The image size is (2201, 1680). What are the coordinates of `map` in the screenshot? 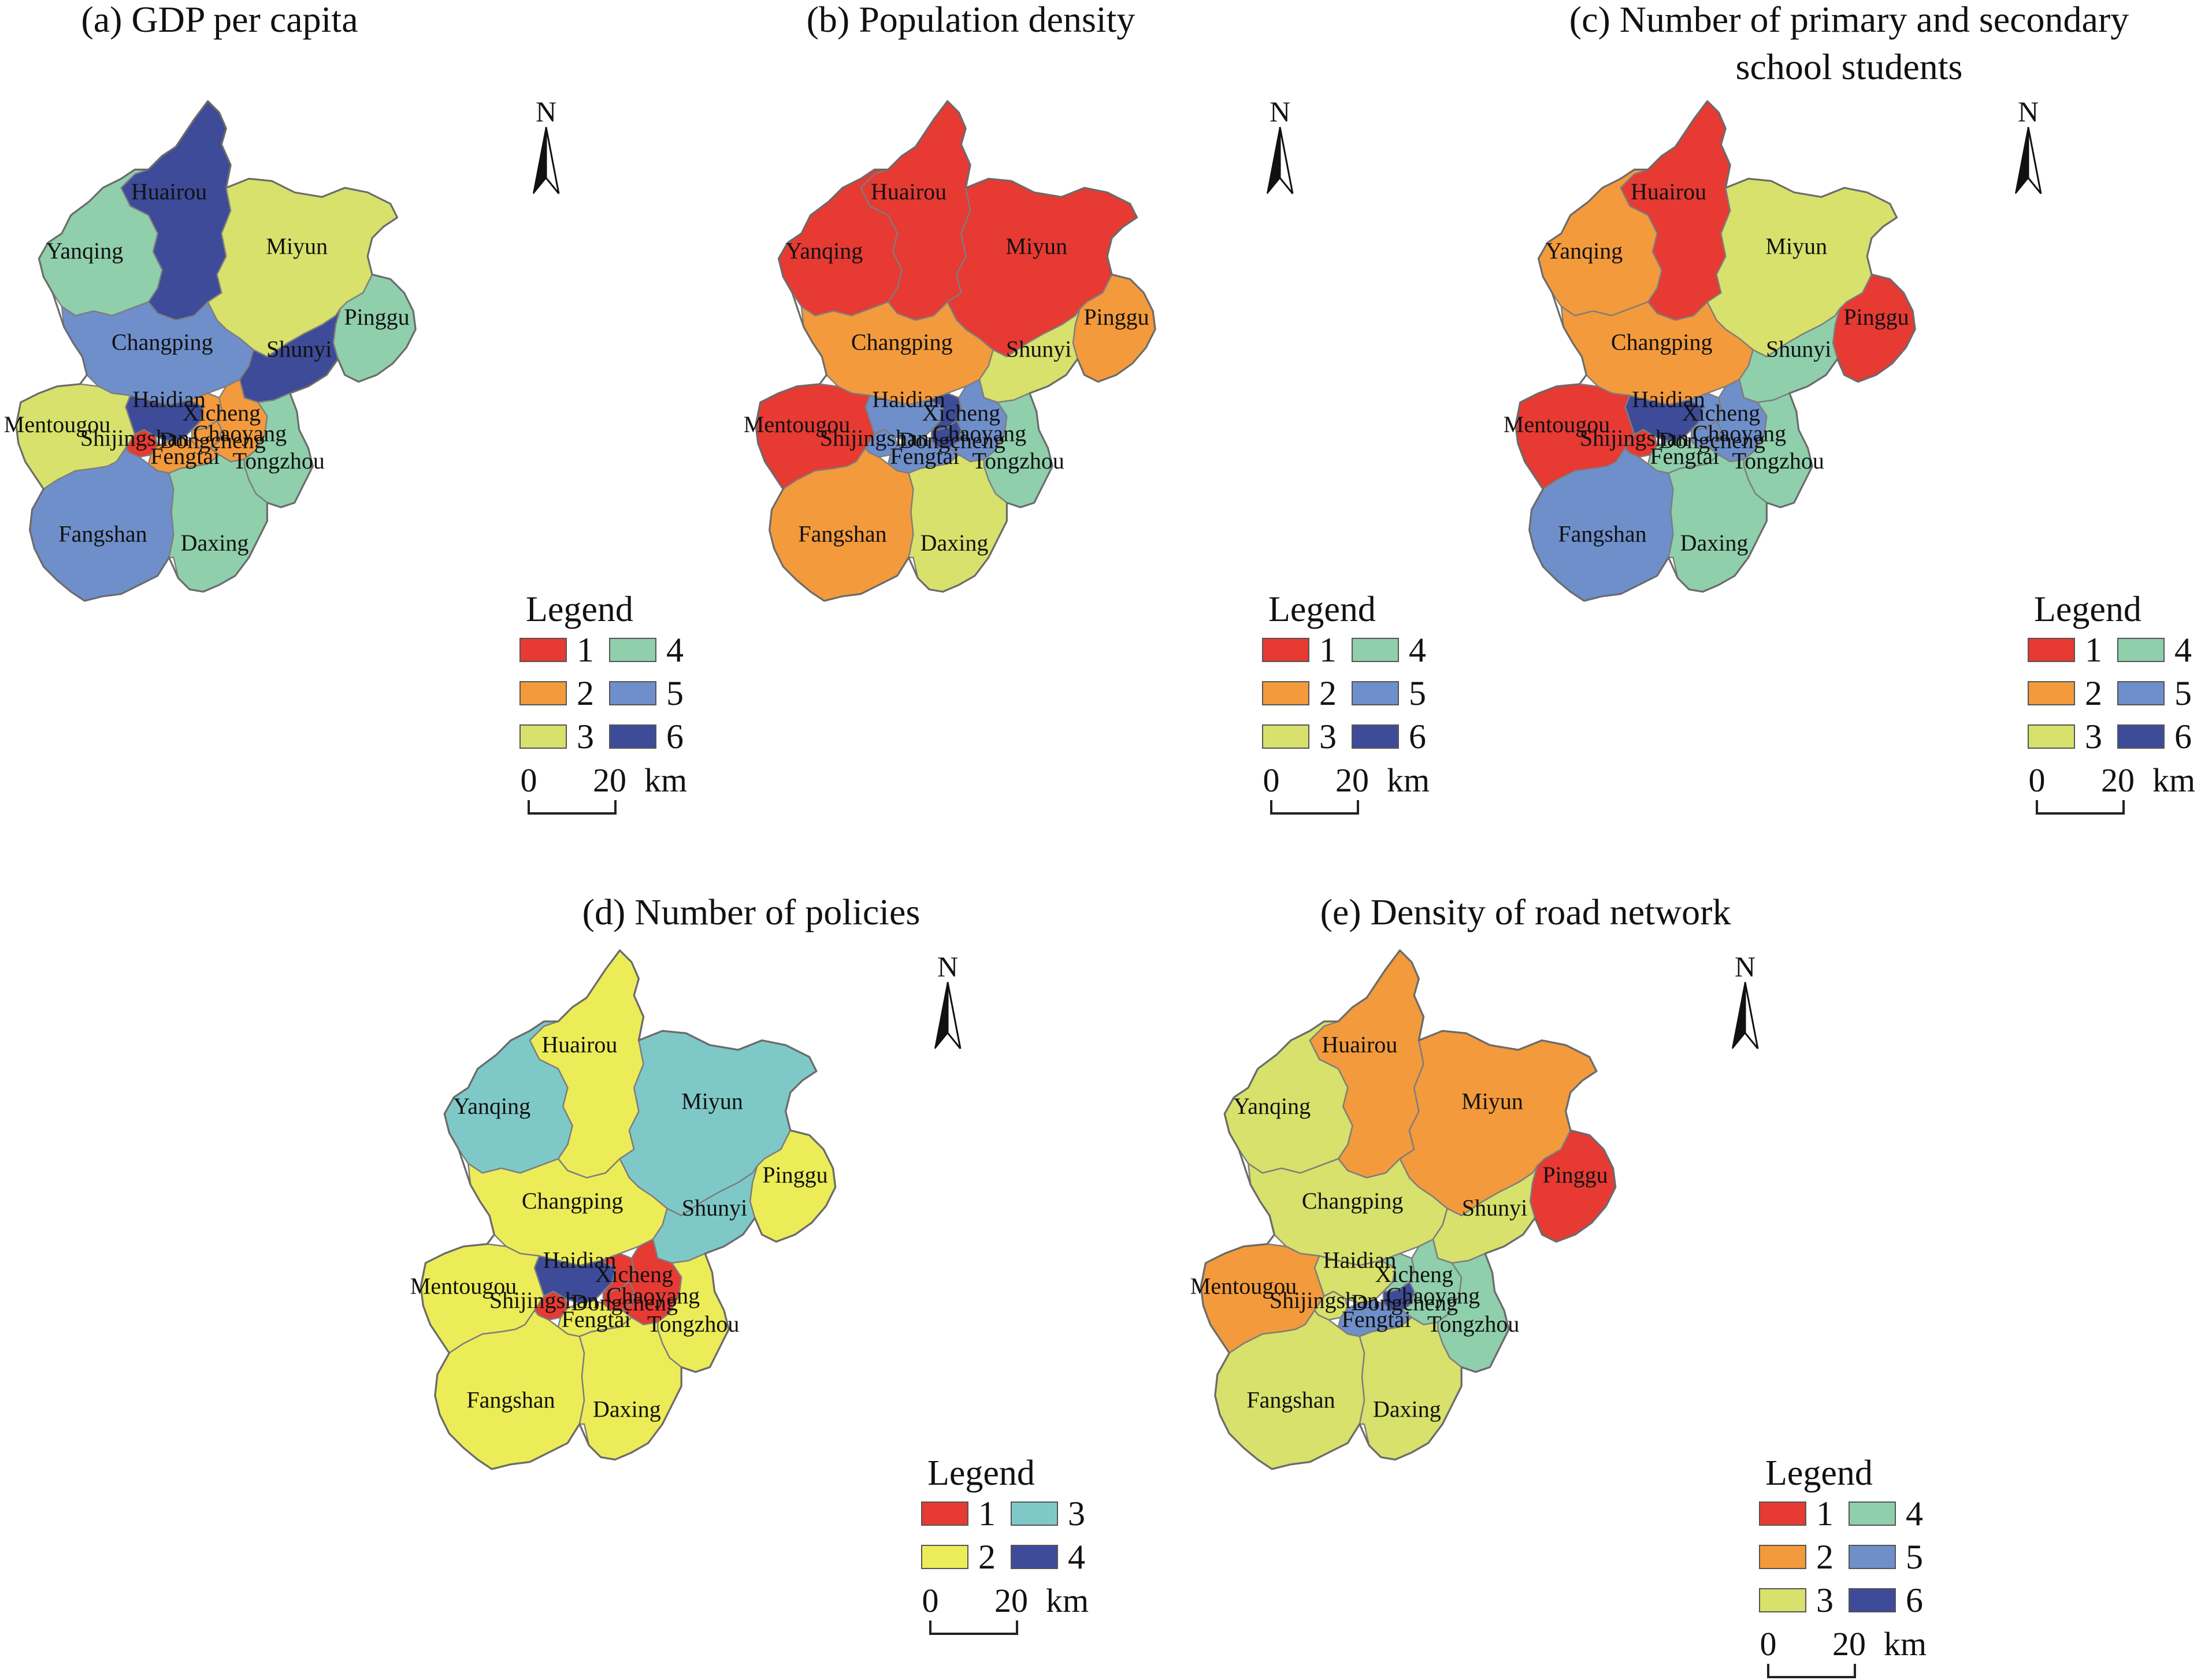 It's located at (628, 1210).